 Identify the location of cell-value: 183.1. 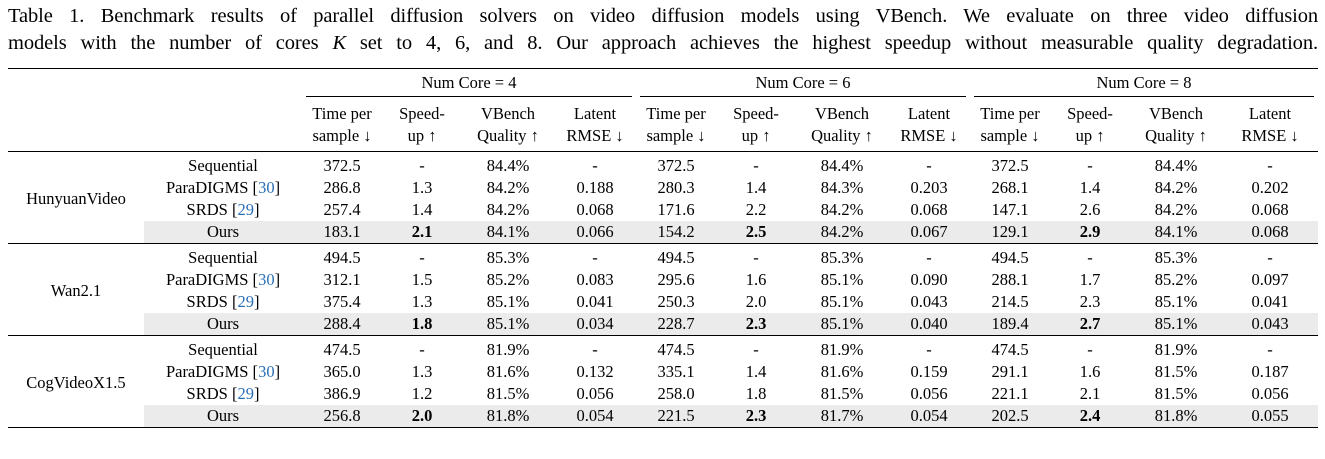
(342, 232).